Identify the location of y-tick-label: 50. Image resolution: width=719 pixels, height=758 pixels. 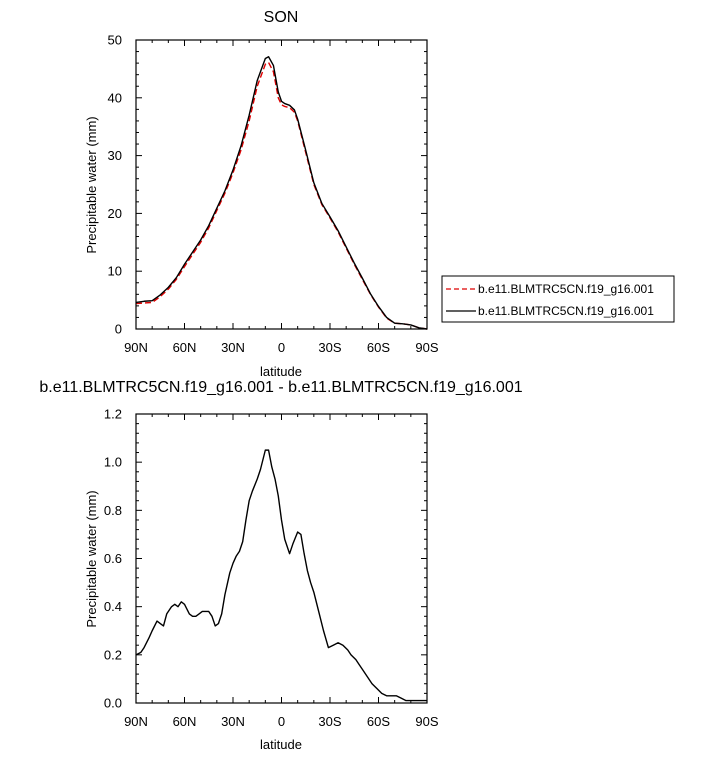
(115, 40).